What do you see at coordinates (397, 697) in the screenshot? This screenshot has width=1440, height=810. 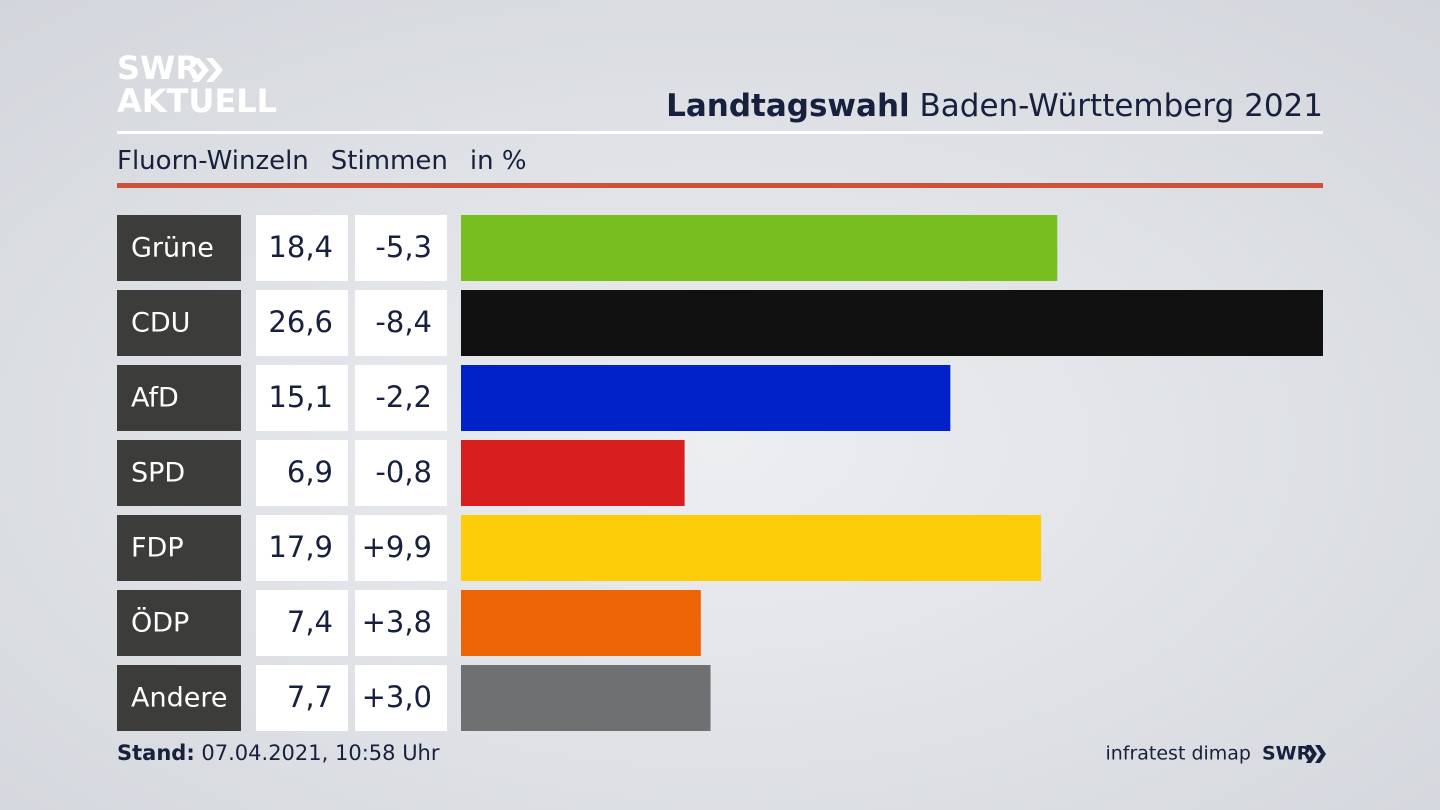 I see `change-label: +3,0` at bounding box center [397, 697].